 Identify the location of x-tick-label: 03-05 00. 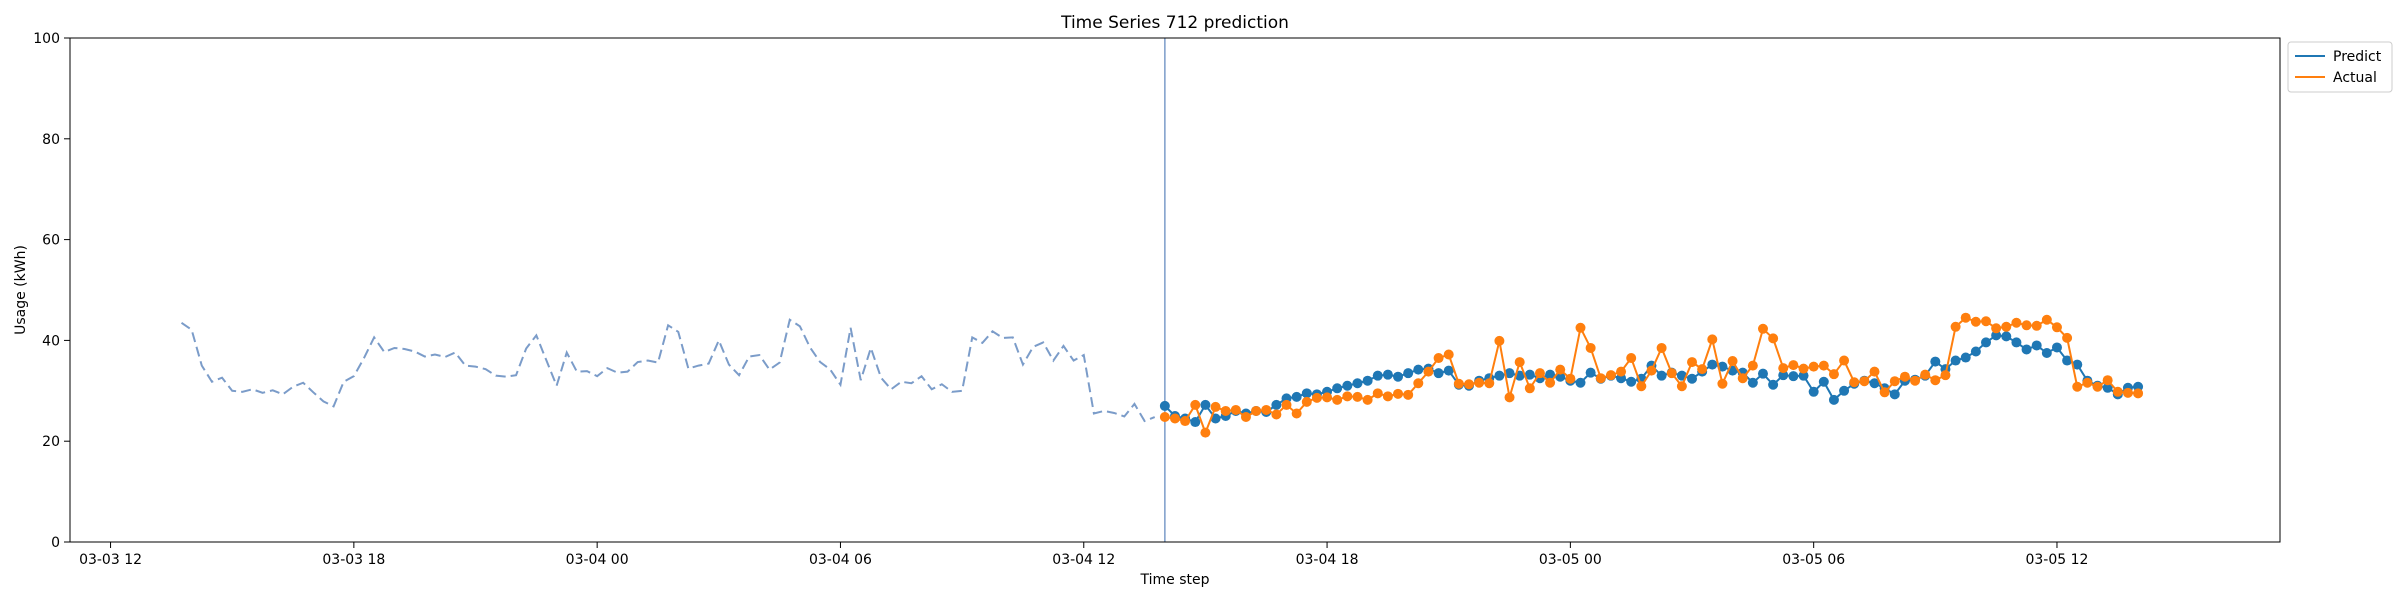
(1570, 560).